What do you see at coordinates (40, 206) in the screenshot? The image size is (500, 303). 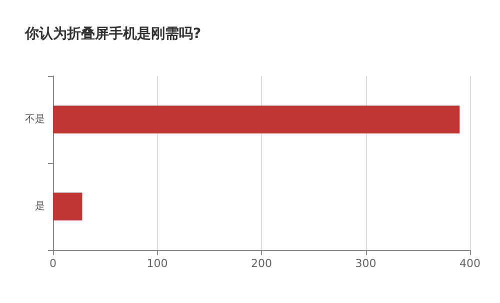 I see `y-tick-label: 是` at bounding box center [40, 206].